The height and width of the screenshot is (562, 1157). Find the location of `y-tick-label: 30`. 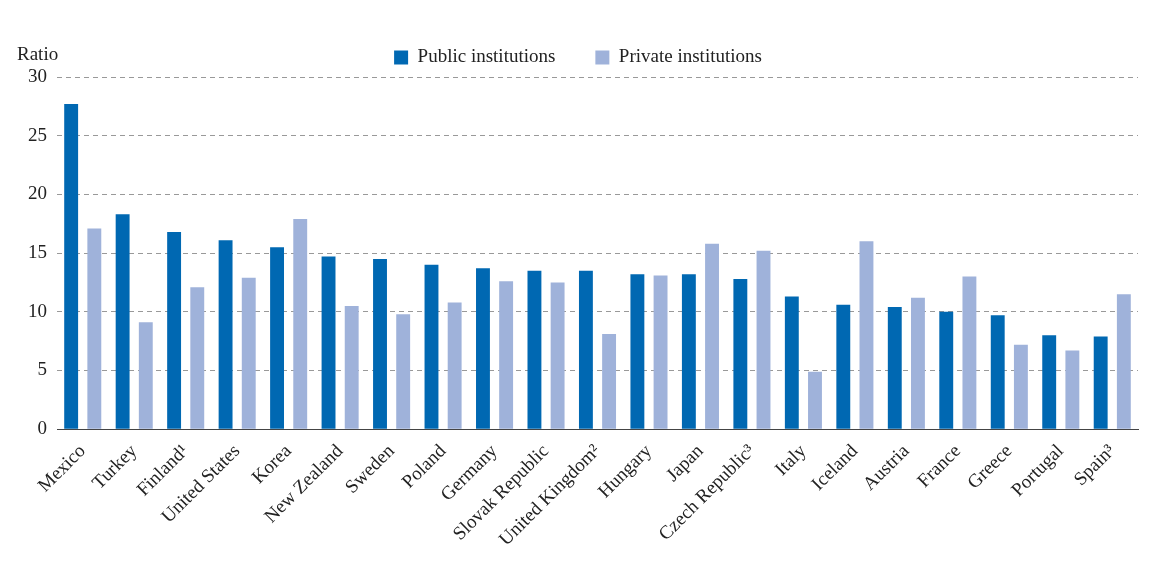

y-tick-label: 30 is located at coordinates (37, 75).